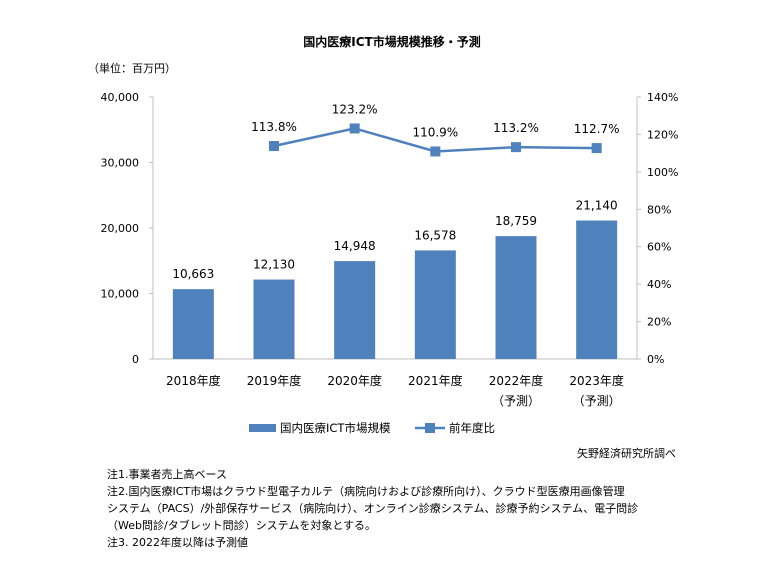 Image resolution: width=775 pixels, height=586 pixels. What do you see at coordinates (355, 109) in the screenshot?
I see `line-value-label: 123.2%` at bounding box center [355, 109].